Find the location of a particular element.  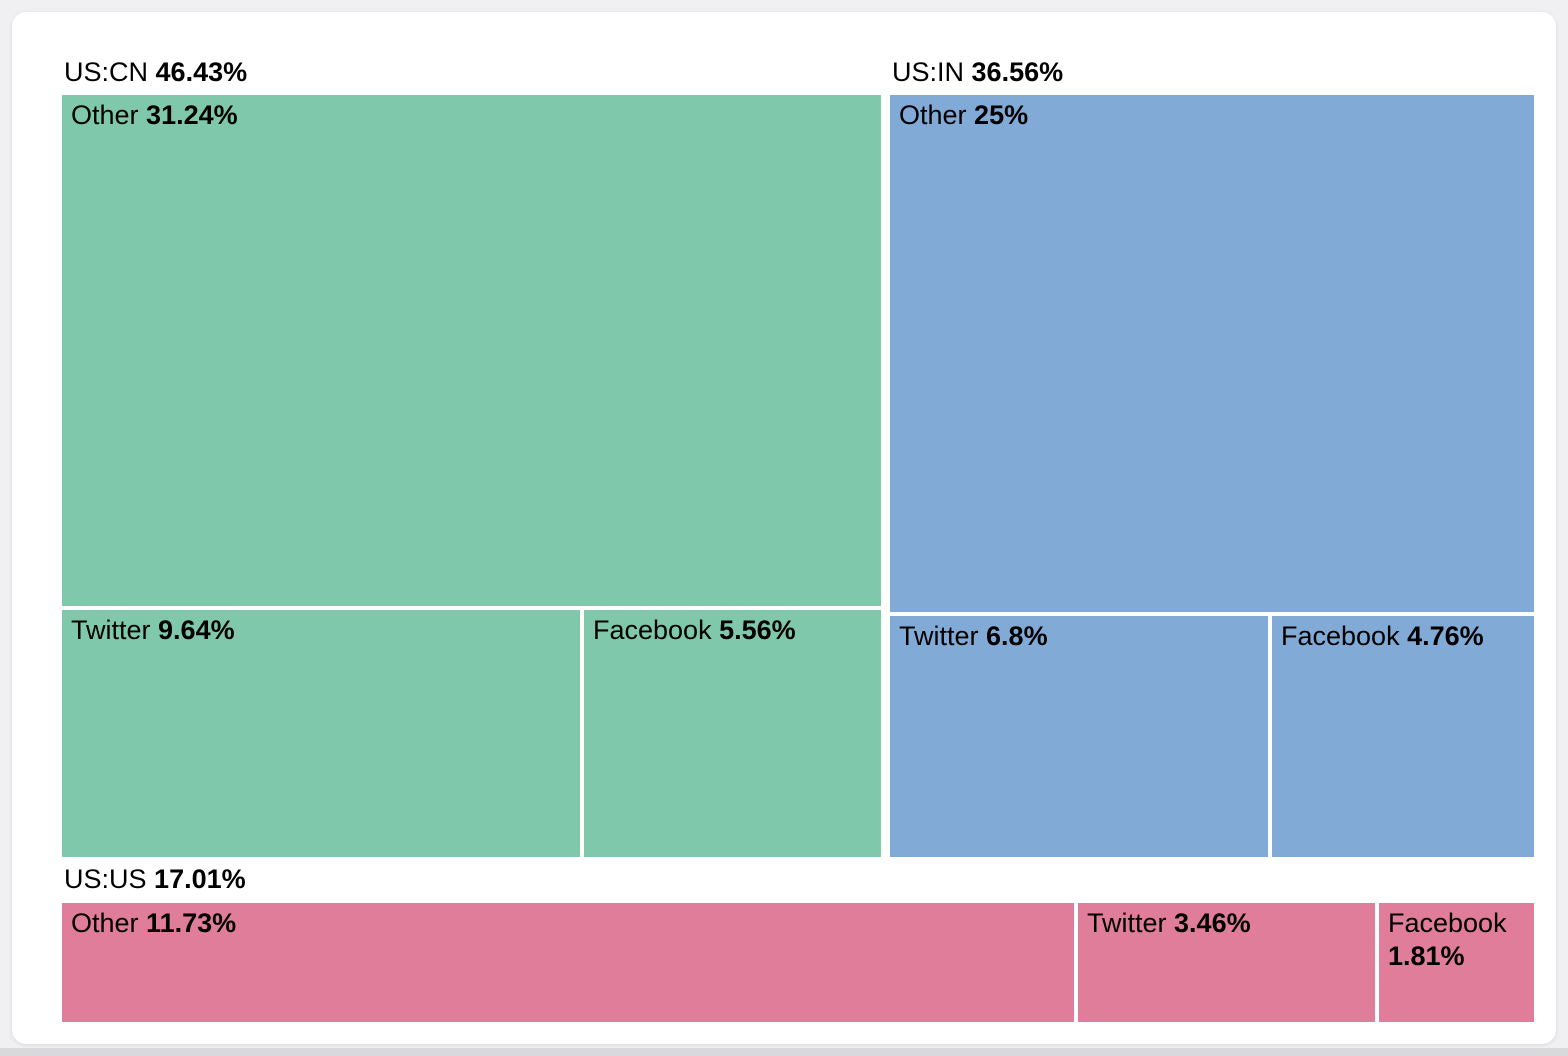

treemap-group-header-us-cn: US:CN 46.43% is located at coordinates (155, 72).